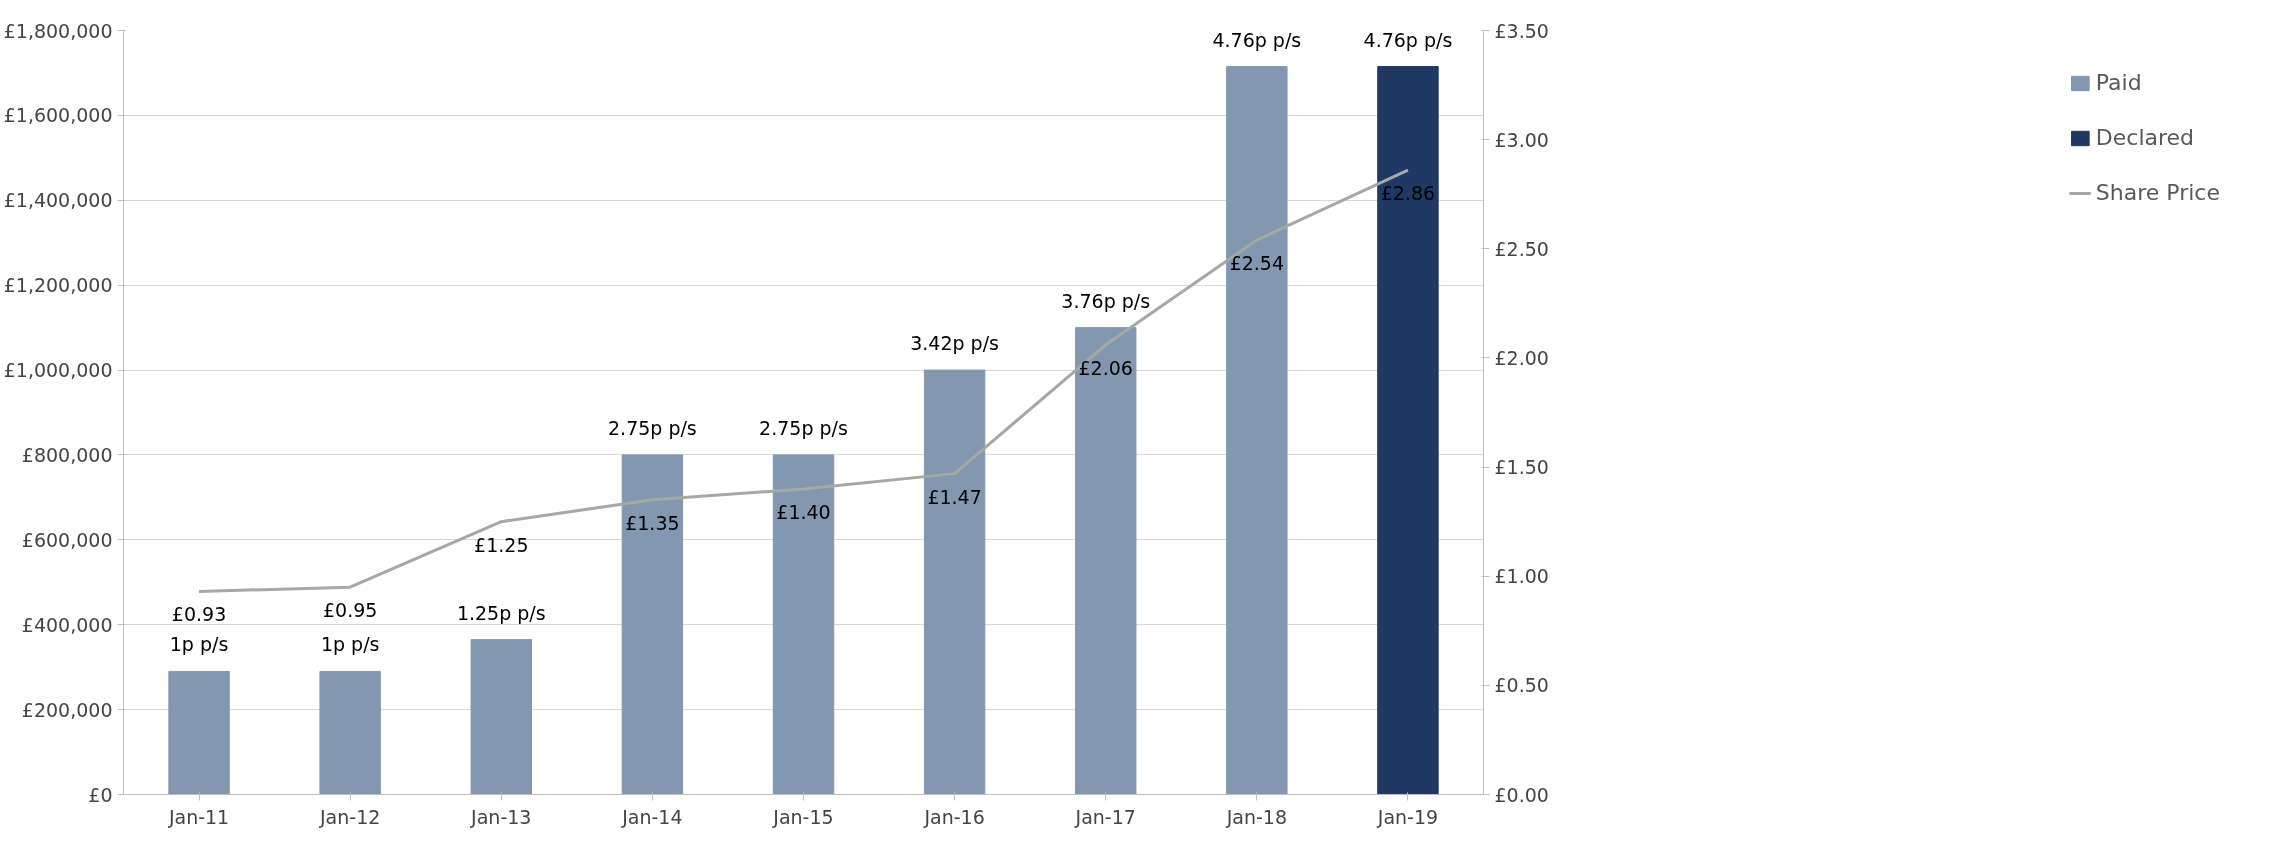 The height and width of the screenshot is (842, 2277). I want to click on y-tick-label: £200,000, so click(67, 709).